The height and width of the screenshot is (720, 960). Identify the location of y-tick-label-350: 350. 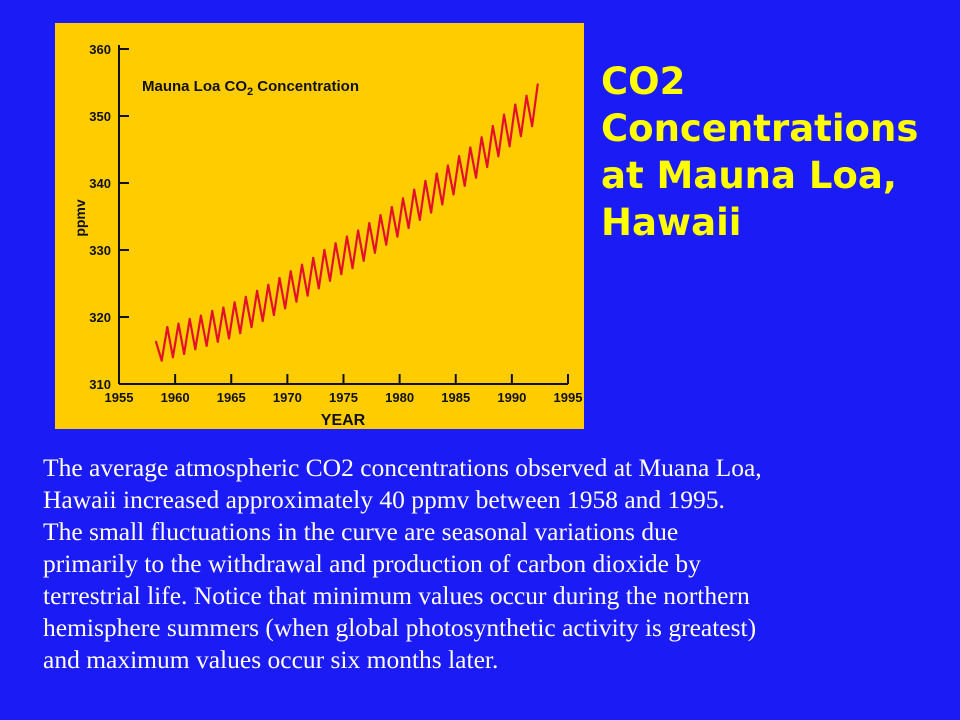
(100, 116).